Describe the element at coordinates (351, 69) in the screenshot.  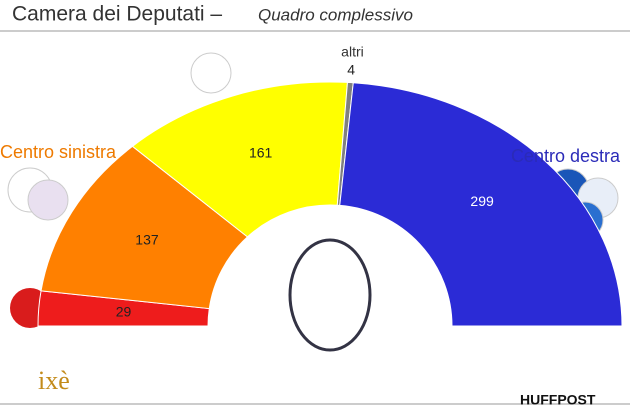
I see `value-label: 4` at that location.